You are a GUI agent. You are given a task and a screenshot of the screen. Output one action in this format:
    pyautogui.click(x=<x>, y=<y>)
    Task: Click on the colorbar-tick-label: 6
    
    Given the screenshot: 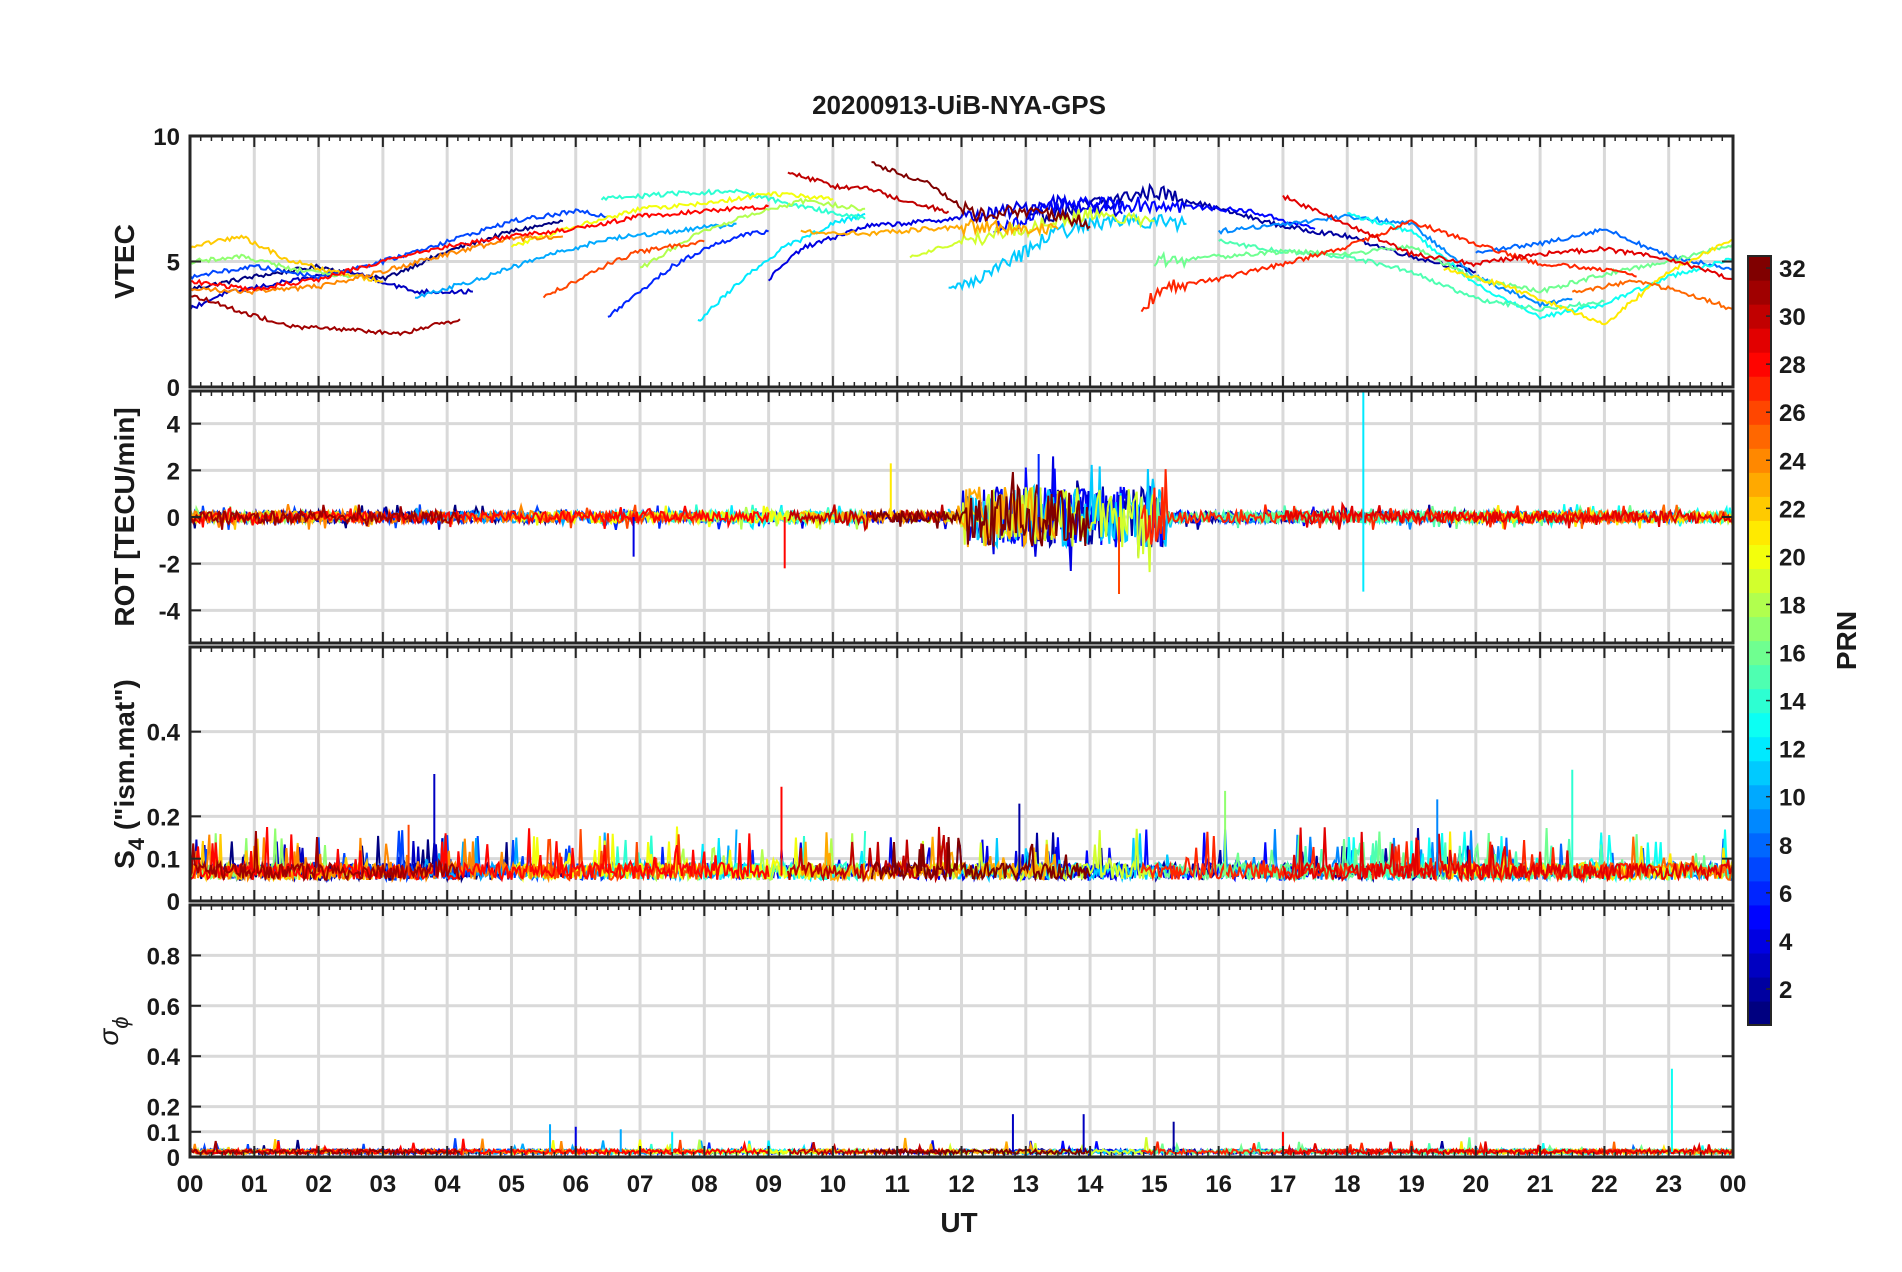 What is the action you would take?
    pyautogui.click(x=1785, y=894)
    